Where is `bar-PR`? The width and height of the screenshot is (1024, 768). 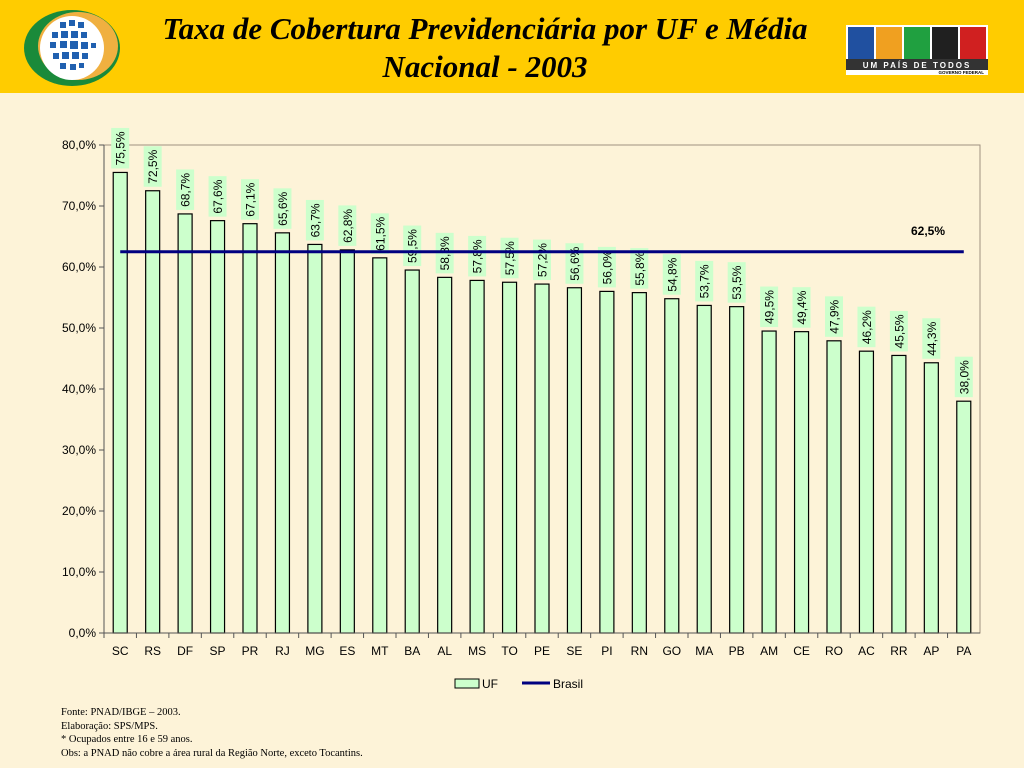 bar-PR is located at coordinates (250, 428).